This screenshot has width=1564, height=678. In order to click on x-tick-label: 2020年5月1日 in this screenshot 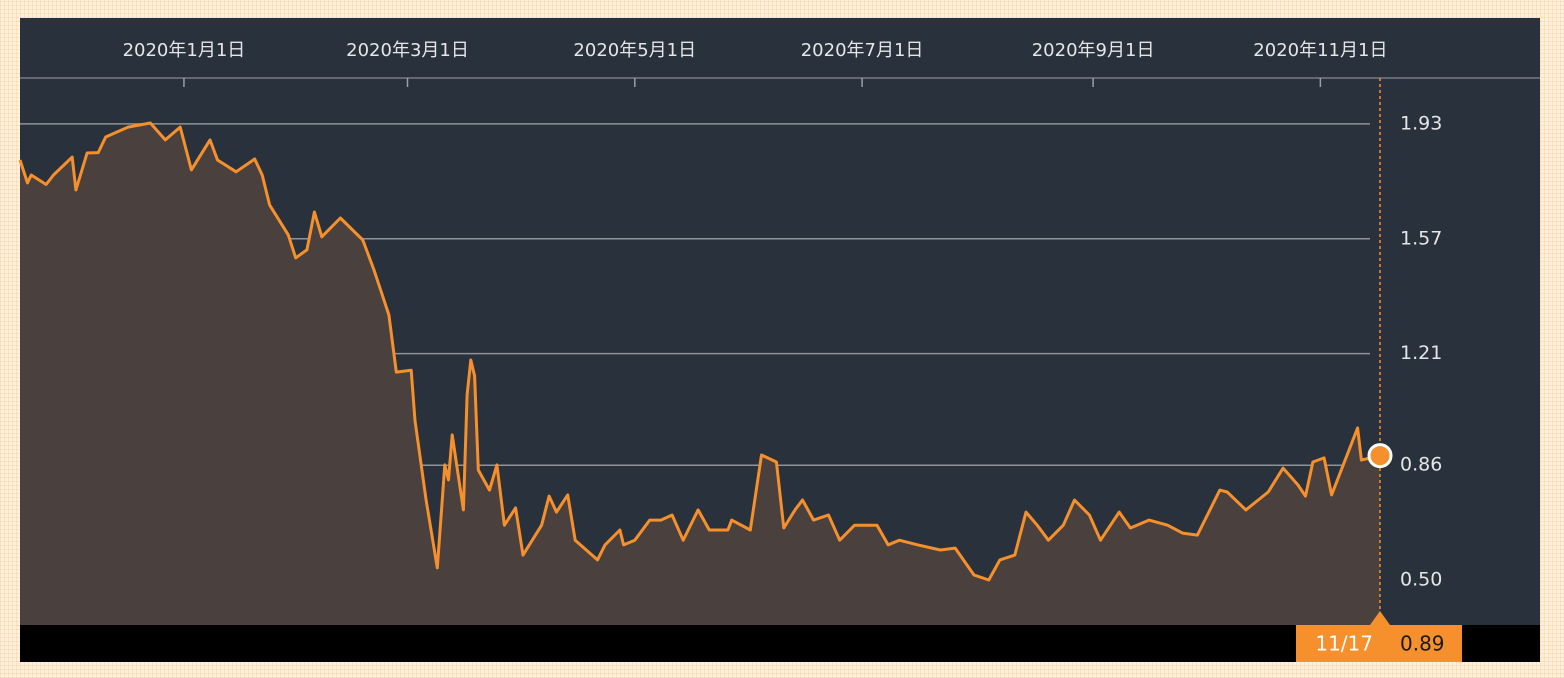, I will do `click(634, 50)`.